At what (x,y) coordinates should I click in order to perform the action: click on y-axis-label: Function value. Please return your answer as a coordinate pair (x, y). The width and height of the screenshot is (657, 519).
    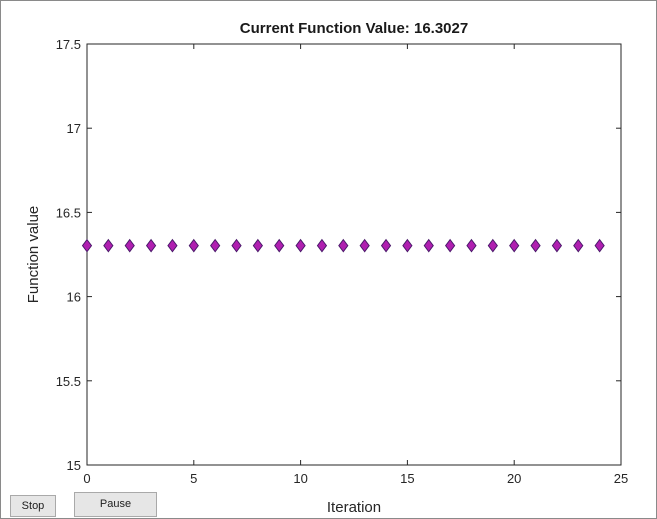
    Looking at the image, I should click on (33, 255).